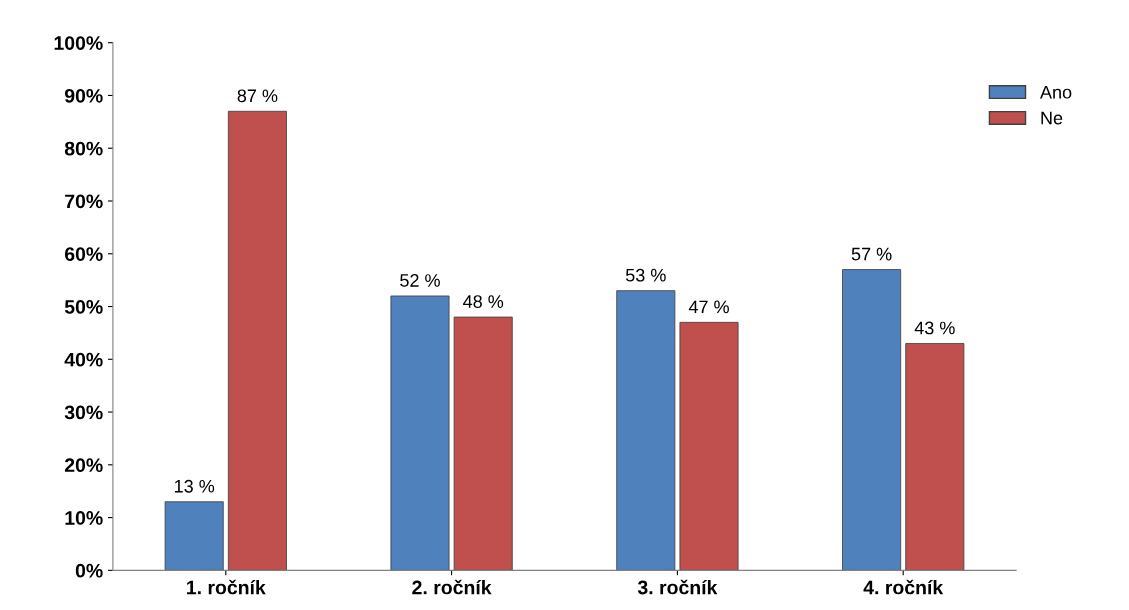 Image resolution: width=1129 pixels, height=610 pixels. I want to click on y-tick-label: 100%, so click(78, 43).